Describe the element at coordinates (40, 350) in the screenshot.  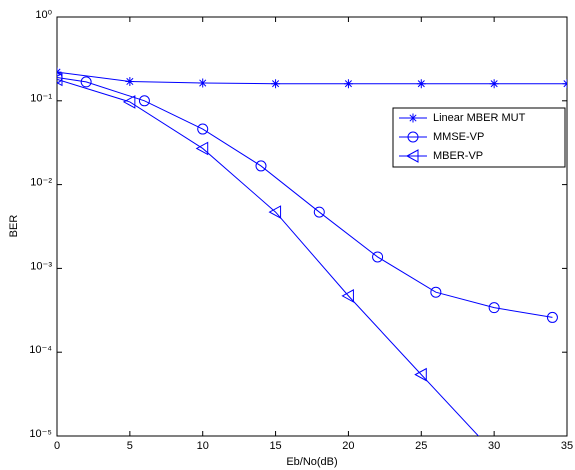
I see `y-tick-label: 10⁻⁴` at that location.